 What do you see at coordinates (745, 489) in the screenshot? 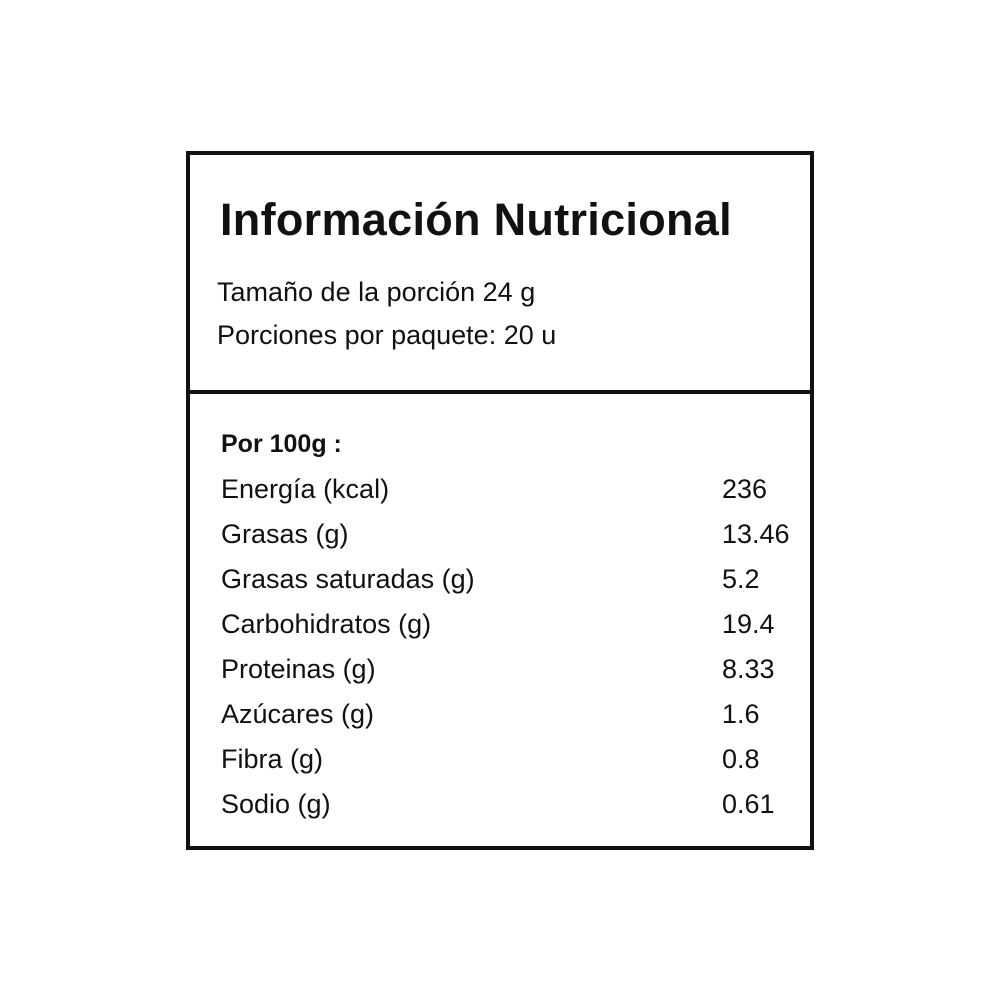
I see `nutrient-value: 236` at bounding box center [745, 489].